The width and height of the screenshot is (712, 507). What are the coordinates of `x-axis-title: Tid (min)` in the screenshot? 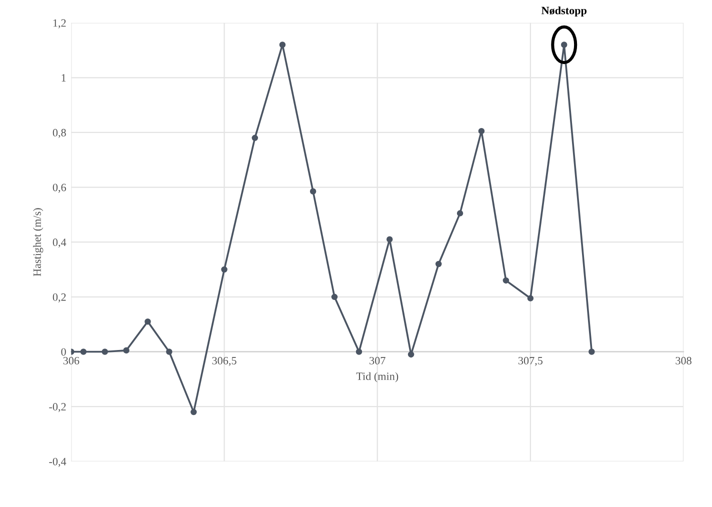 It's located at (377, 377).